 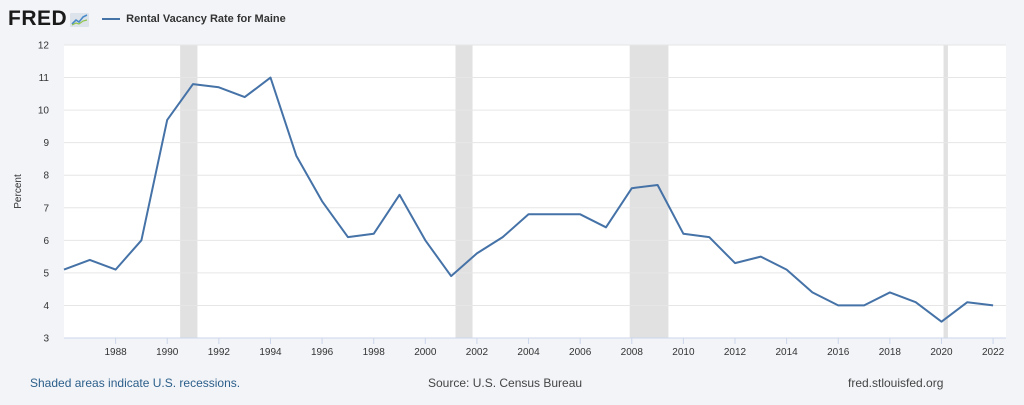 I want to click on fred-logo: FRED, so click(x=38, y=18).